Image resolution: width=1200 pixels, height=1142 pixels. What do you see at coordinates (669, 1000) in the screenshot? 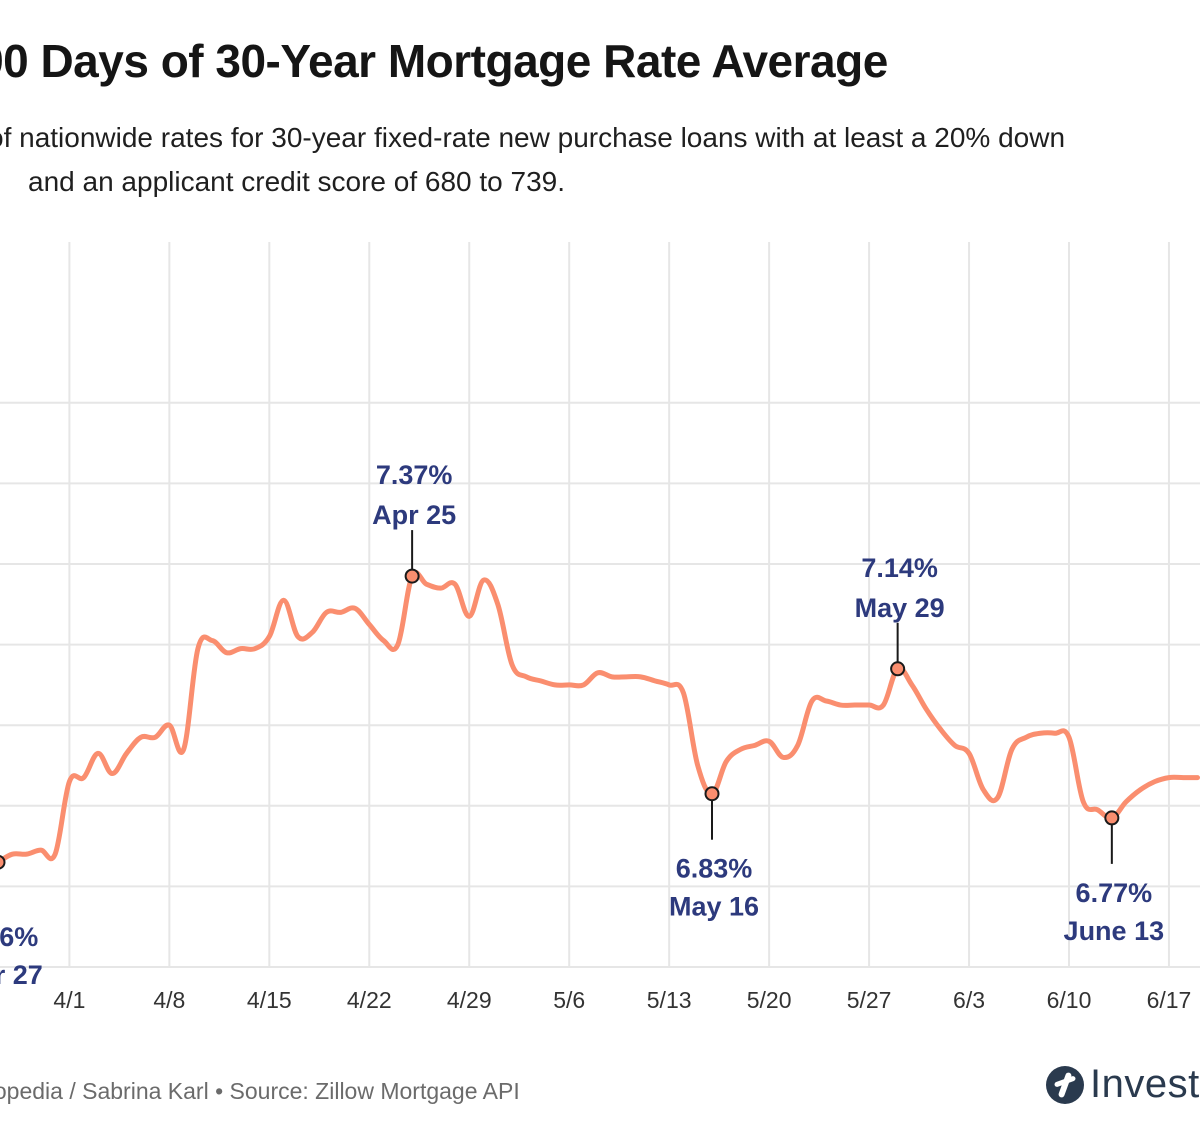
I see `x-tick-label: 5/13` at bounding box center [669, 1000].